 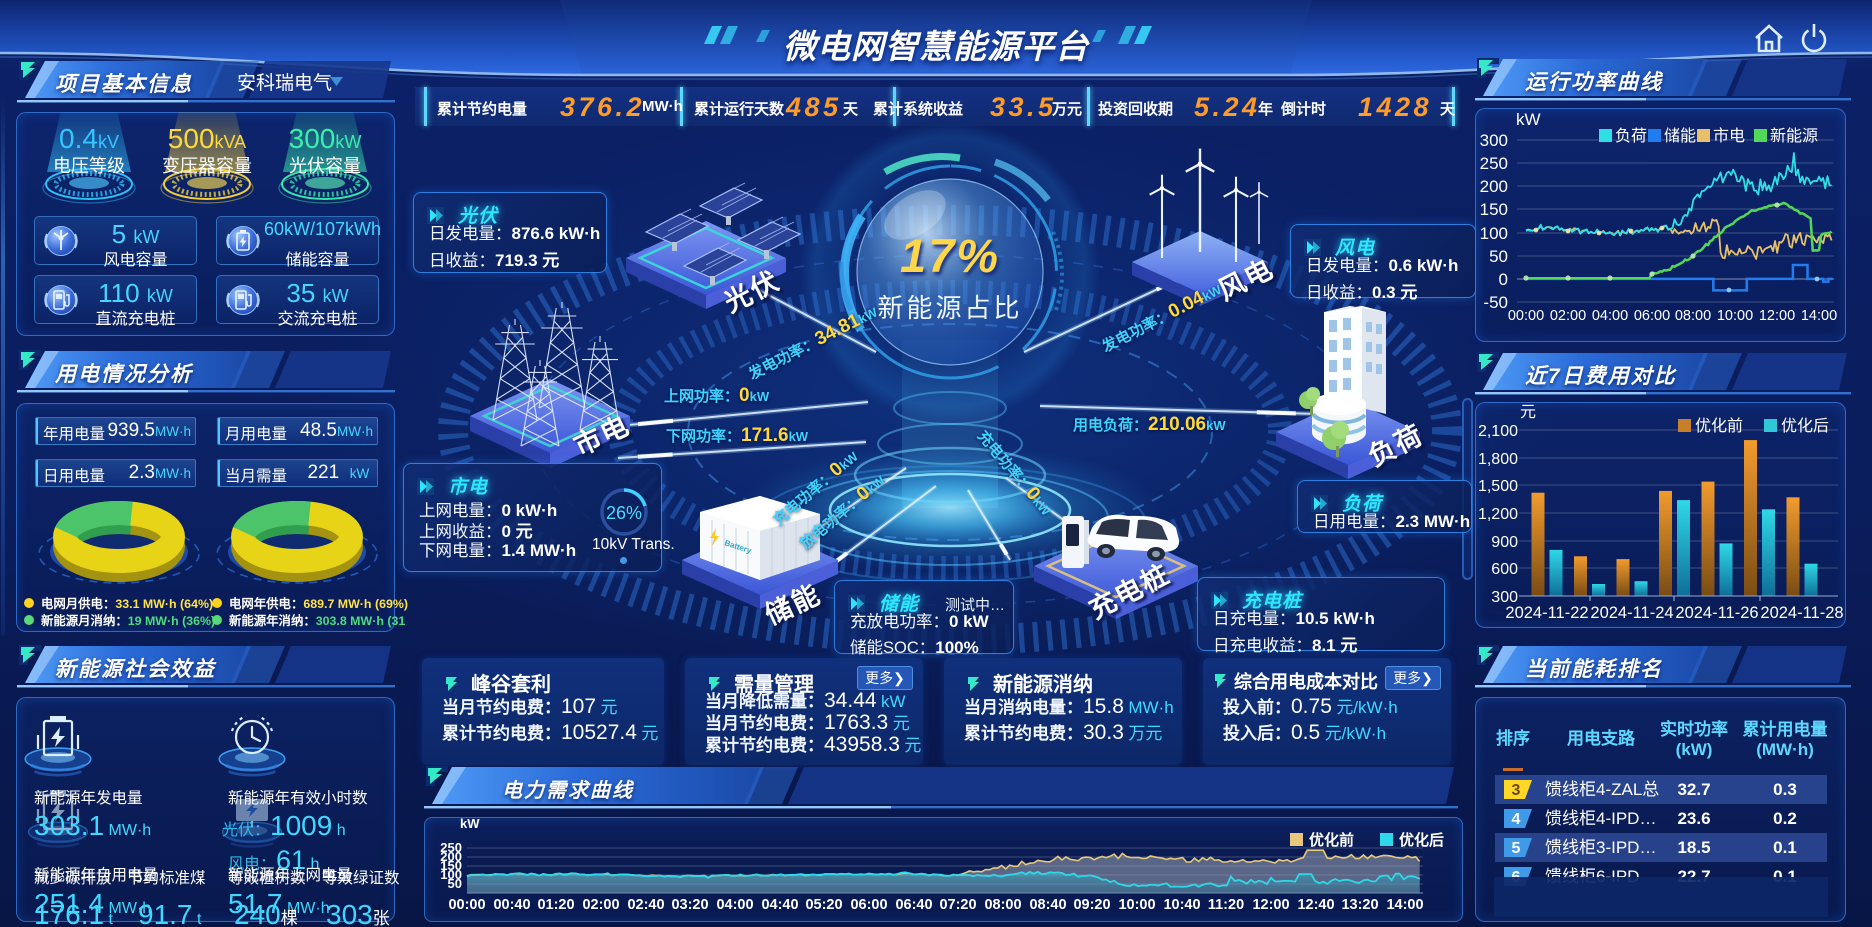 I want to click on svg-text: (kW), so click(x=1694, y=749).